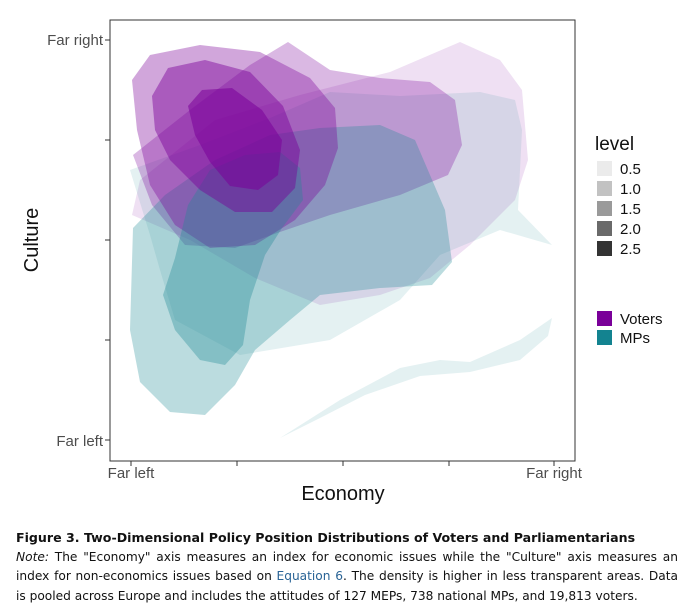 The width and height of the screenshot is (690, 615). What do you see at coordinates (630, 169) in the screenshot?
I see `legend-level-label-0: 0.5` at bounding box center [630, 169].